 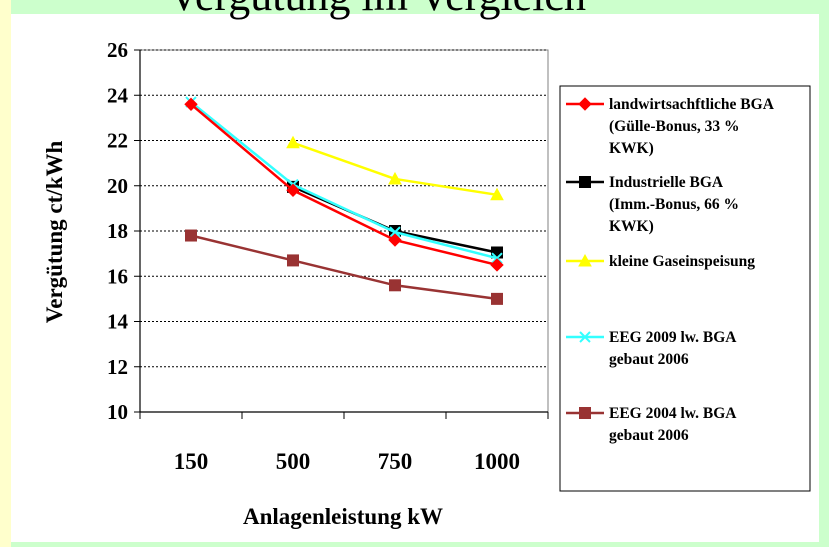 I want to click on left-background-strip, so click(x=5, y=273).